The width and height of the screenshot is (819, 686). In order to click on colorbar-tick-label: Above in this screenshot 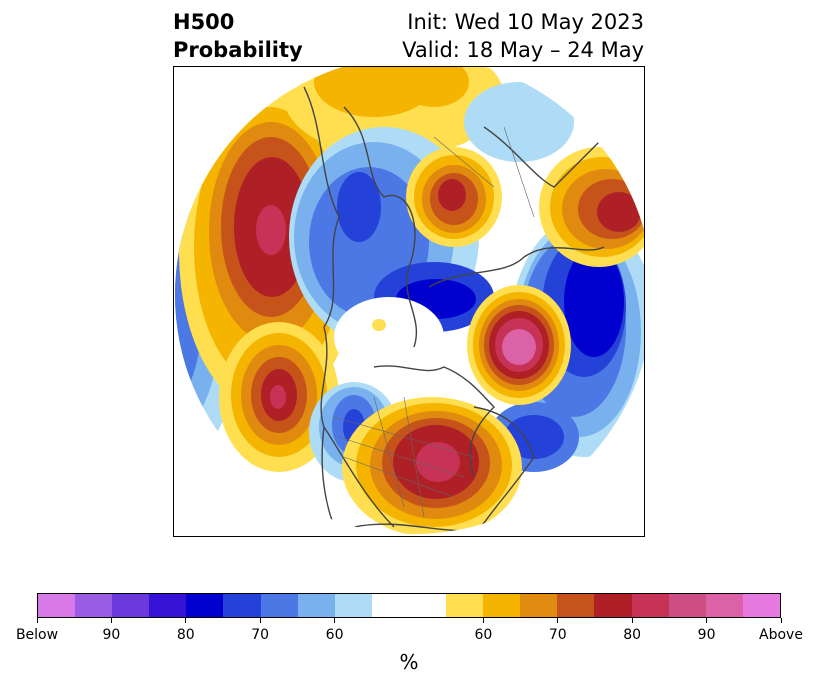, I will do `click(781, 635)`.